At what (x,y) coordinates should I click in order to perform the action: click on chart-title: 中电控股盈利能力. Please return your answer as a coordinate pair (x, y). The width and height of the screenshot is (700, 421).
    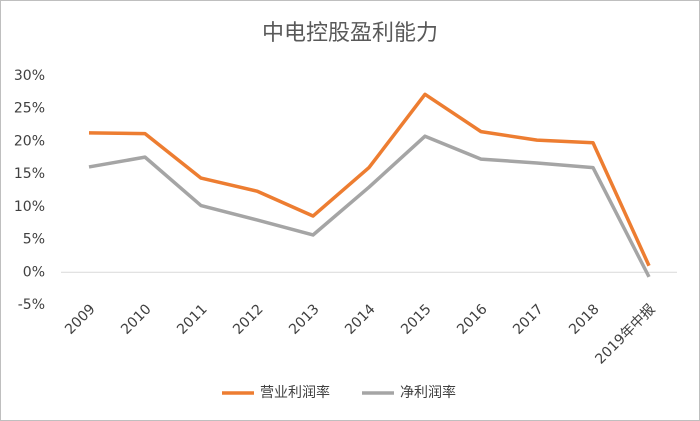
    Looking at the image, I should click on (350, 33).